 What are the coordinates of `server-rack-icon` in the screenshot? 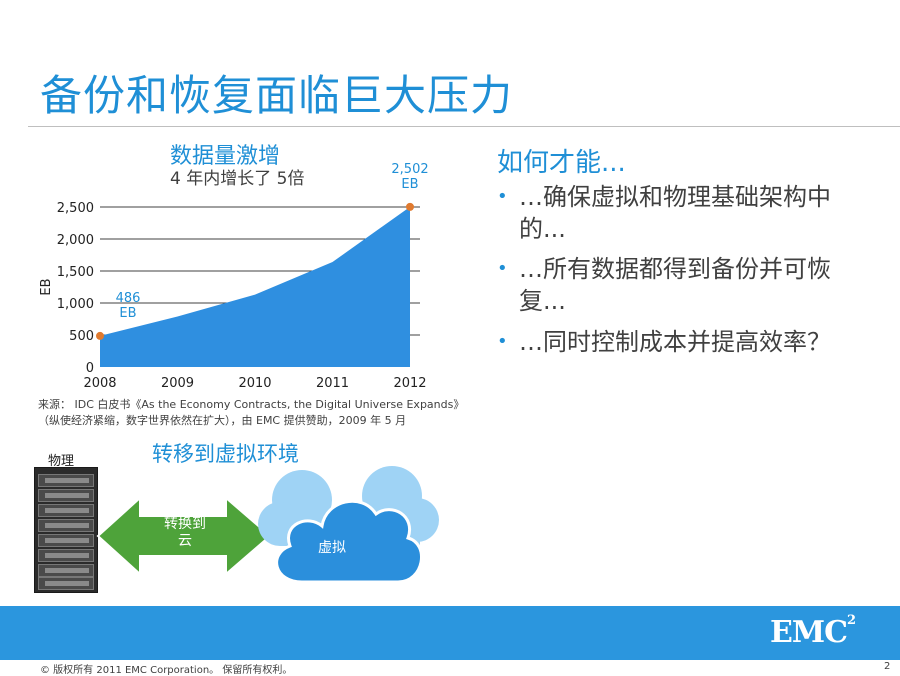 It's located at (66, 530).